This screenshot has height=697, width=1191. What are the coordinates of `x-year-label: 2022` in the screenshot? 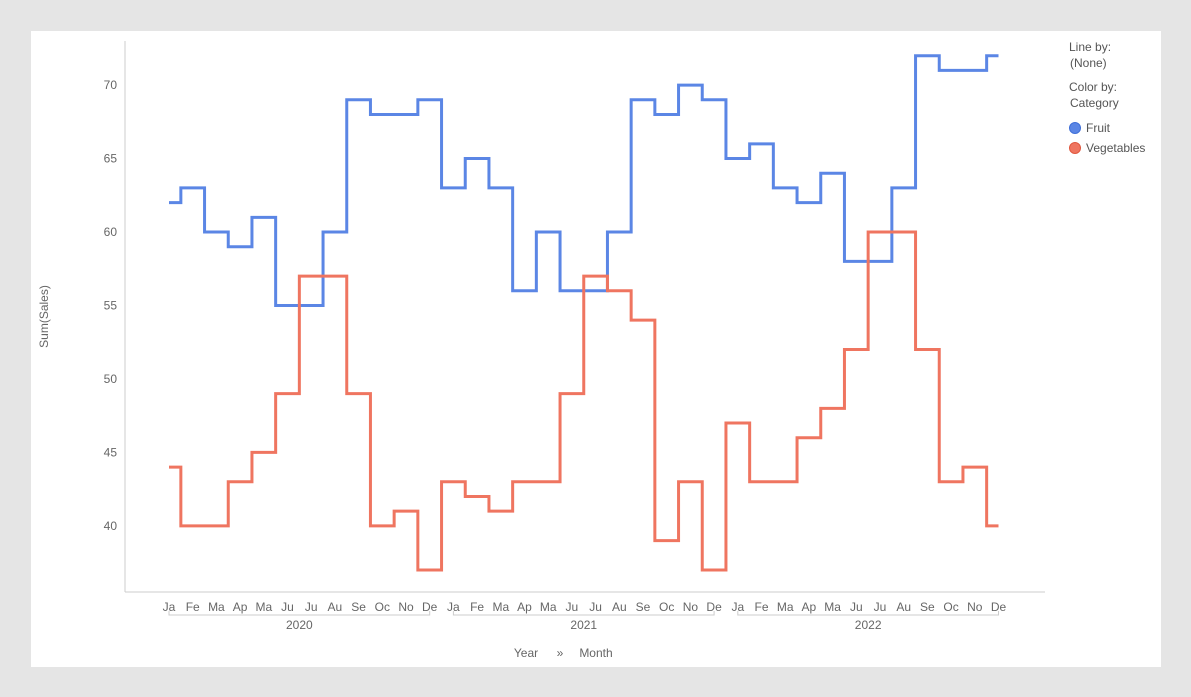 It's located at (868, 625).